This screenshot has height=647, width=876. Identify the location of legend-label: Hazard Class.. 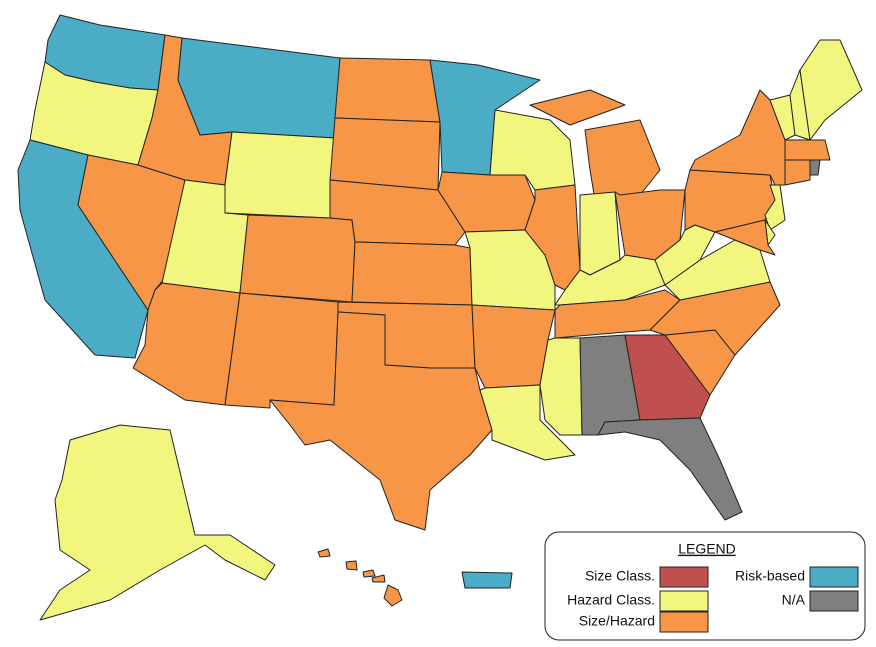
(611, 600).